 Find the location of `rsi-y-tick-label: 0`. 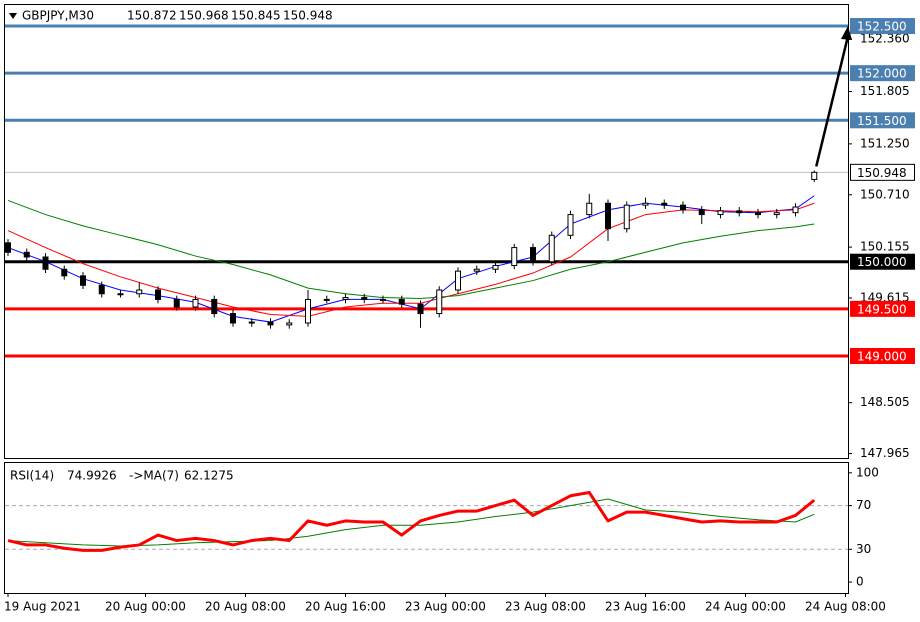

rsi-y-tick-label: 0 is located at coordinates (860, 582).